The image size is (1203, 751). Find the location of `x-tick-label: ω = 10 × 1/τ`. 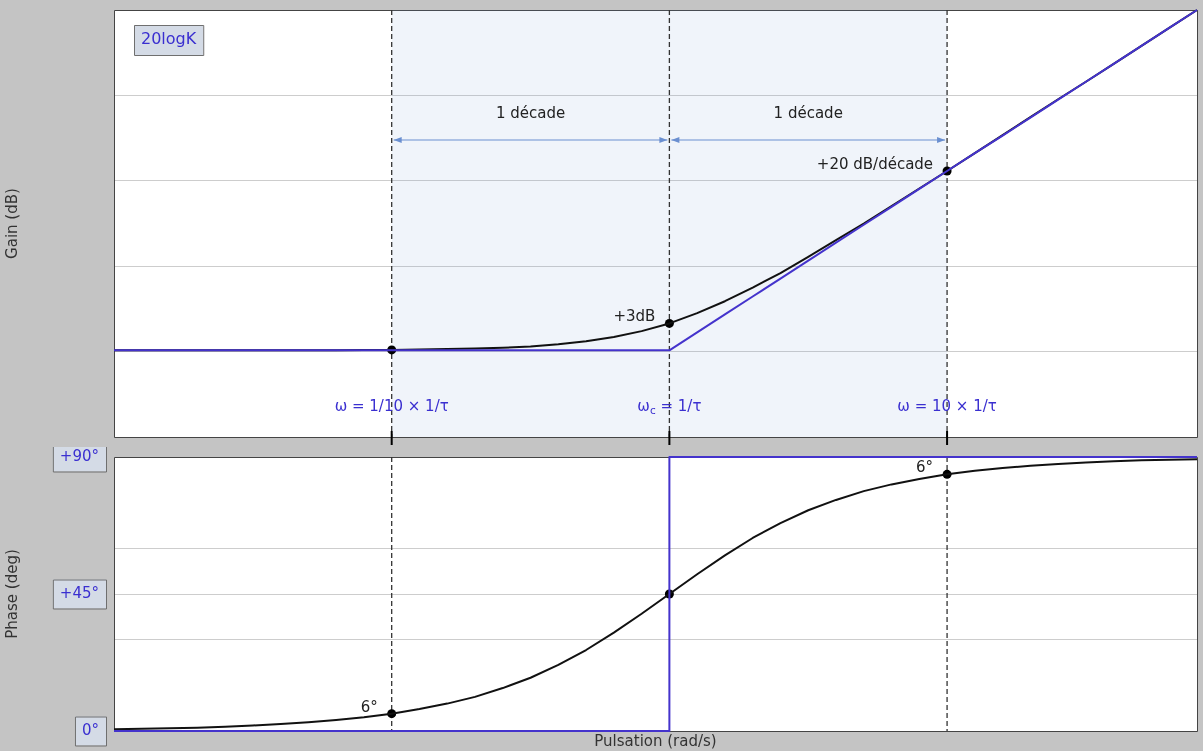

x-tick-label: ω = 10 × 1/τ is located at coordinates (947, 405).